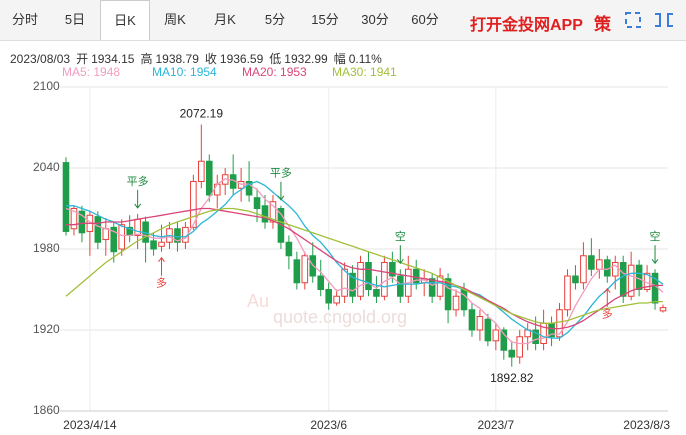 This screenshot has height=435, width=686. I want to click on legend-entry: MA10: 1954, so click(184, 72).